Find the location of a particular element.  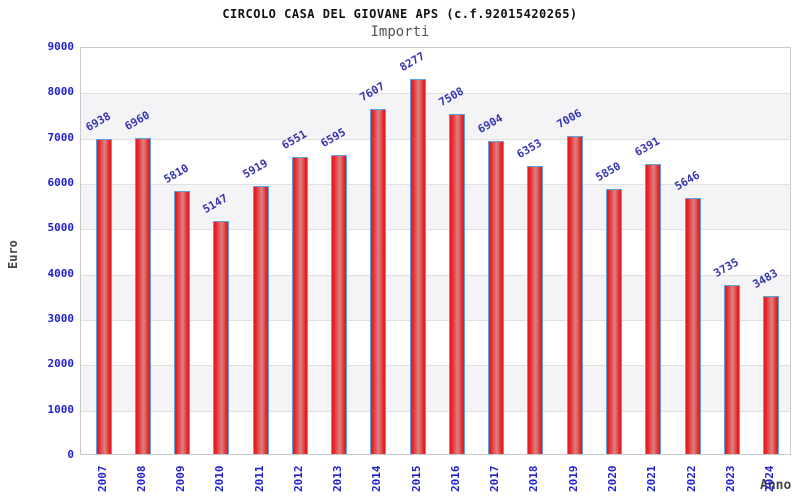

bar-2018 is located at coordinates (535, 310).